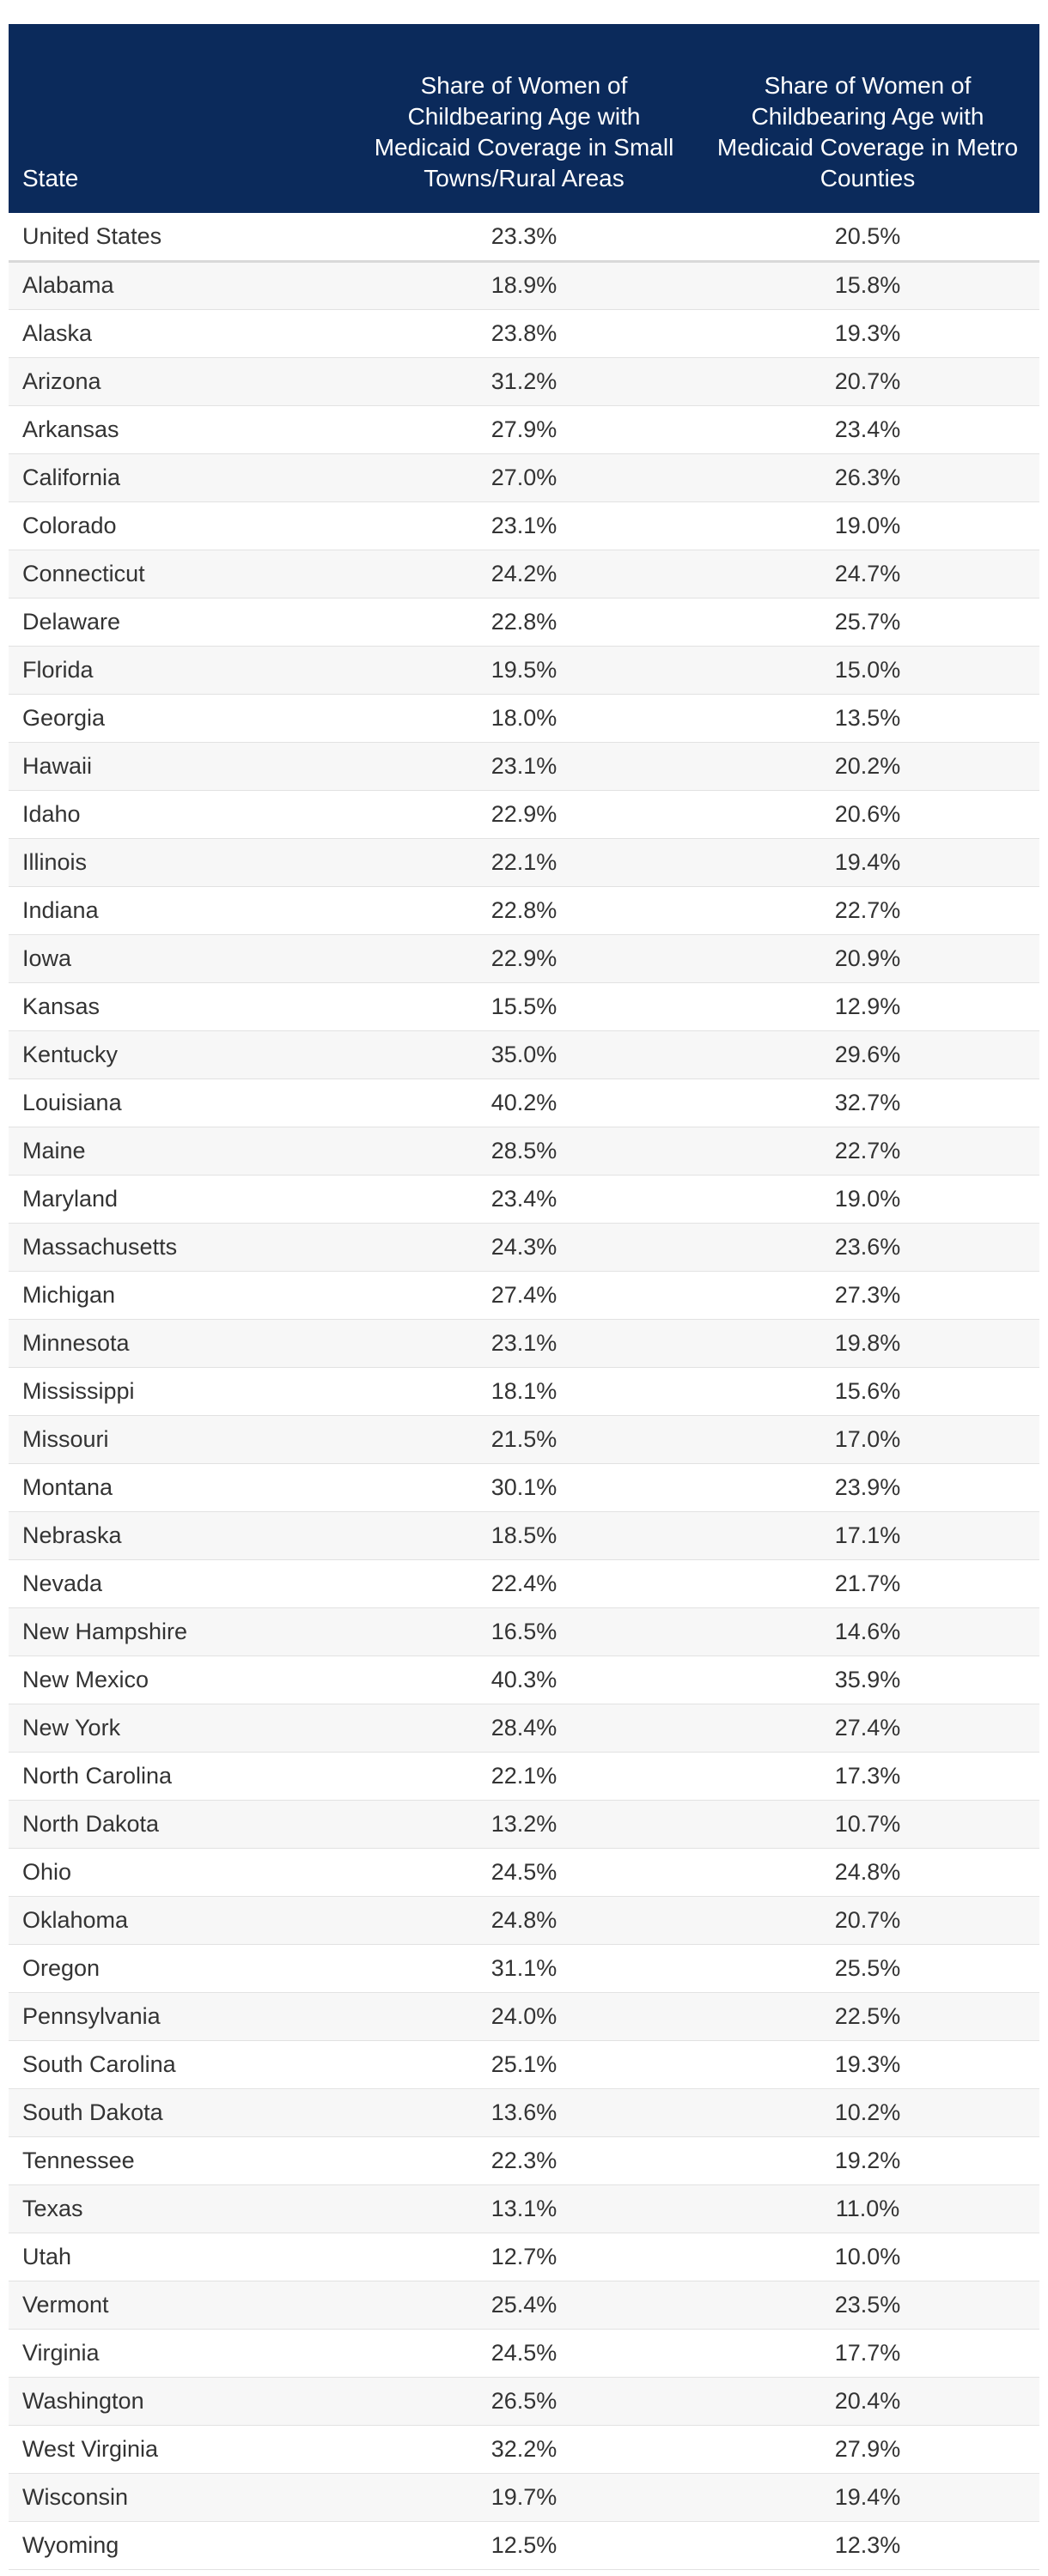 The width and height of the screenshot is (1048, 2576). Describe the element at coordinates (867, 1872) in the screenshot. I see `metro-share-cell: 24.8%` at that location.